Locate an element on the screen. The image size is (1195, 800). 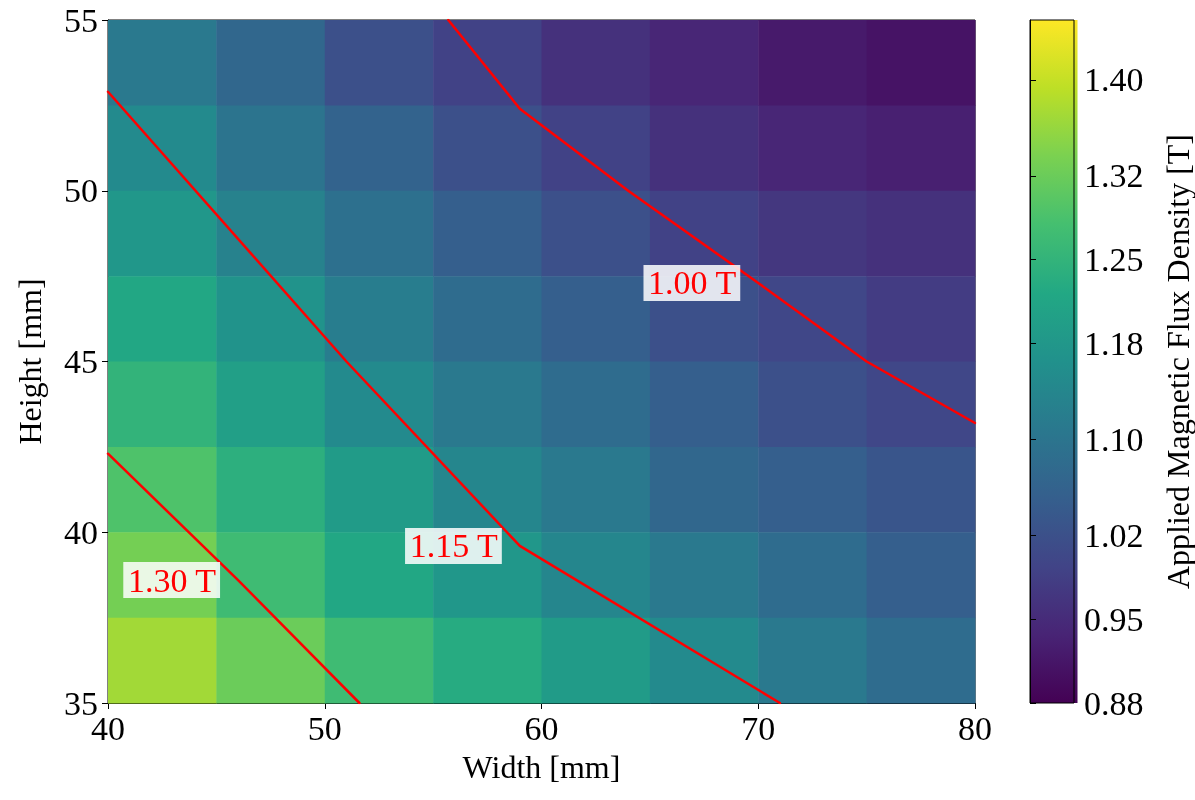
color-bar-label: 1.32 is located at coordinates (1114, 176).